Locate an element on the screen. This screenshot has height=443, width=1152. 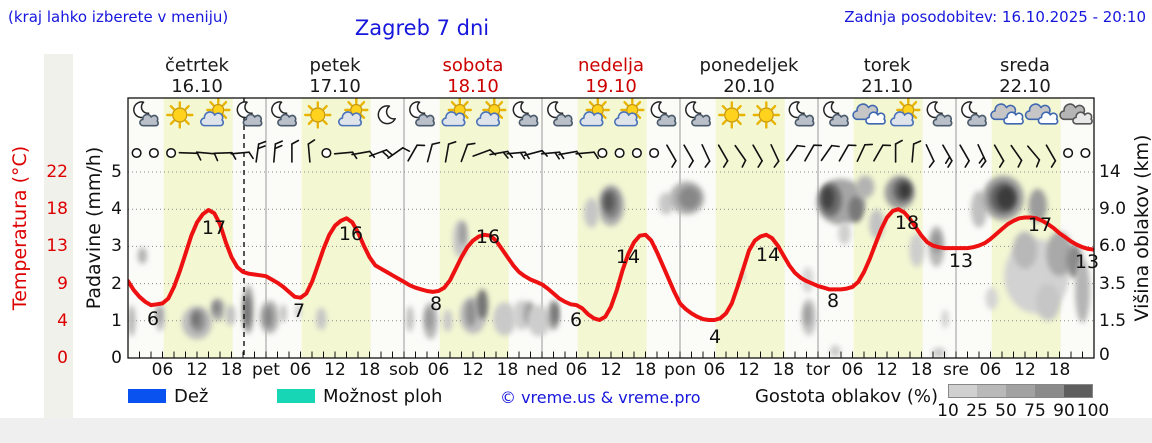
cloud-scale-tick-label: 50 is located at coordinates (1006, 411).